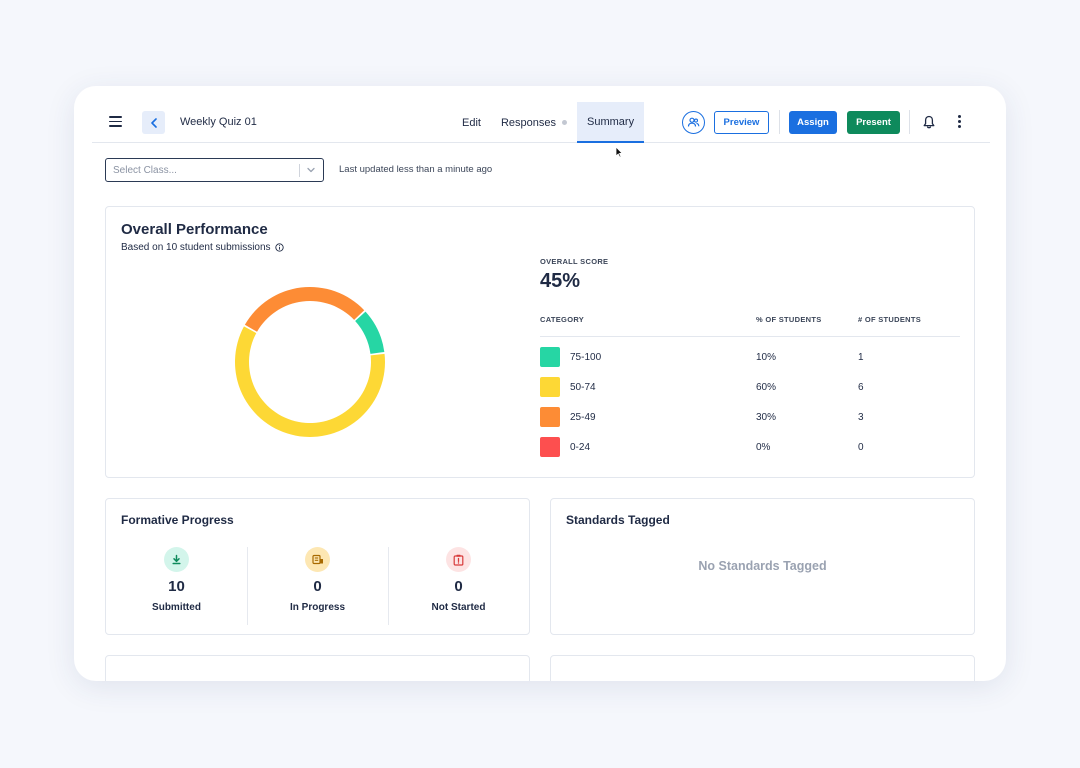 Image resolution: width=1080 pixels, height=768 pixels. Describe the element at coordinates (750, 357) in the screenshot. I see `category-row: 75-100 10% 1` at that location.